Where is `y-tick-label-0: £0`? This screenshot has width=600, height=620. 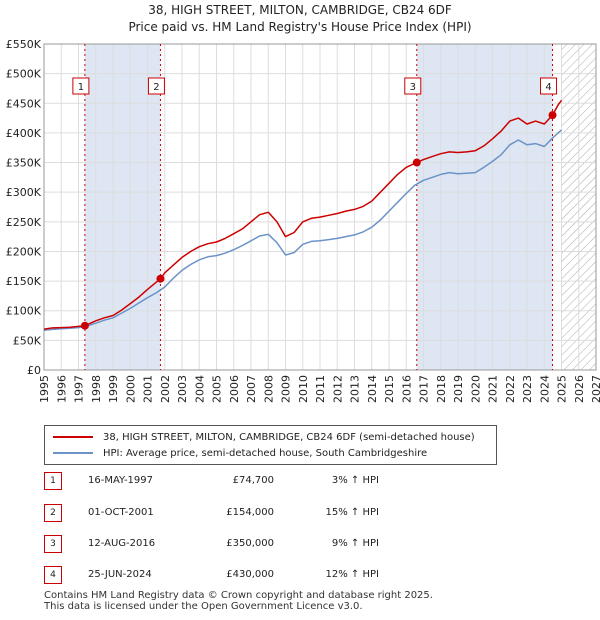
y-tick-label-0: £0 is located at coordinates (34, 370).